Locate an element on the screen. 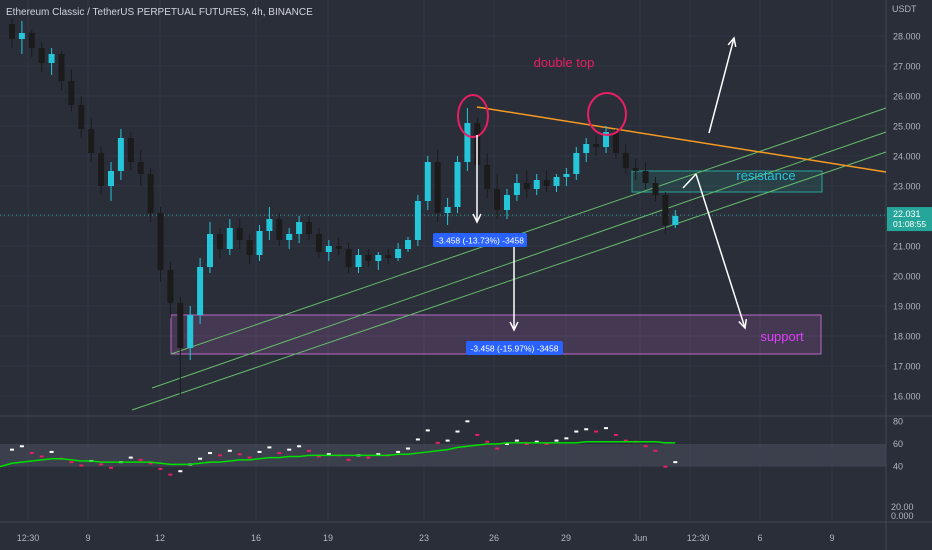  rsi-band is located at coordinates (443, 455).